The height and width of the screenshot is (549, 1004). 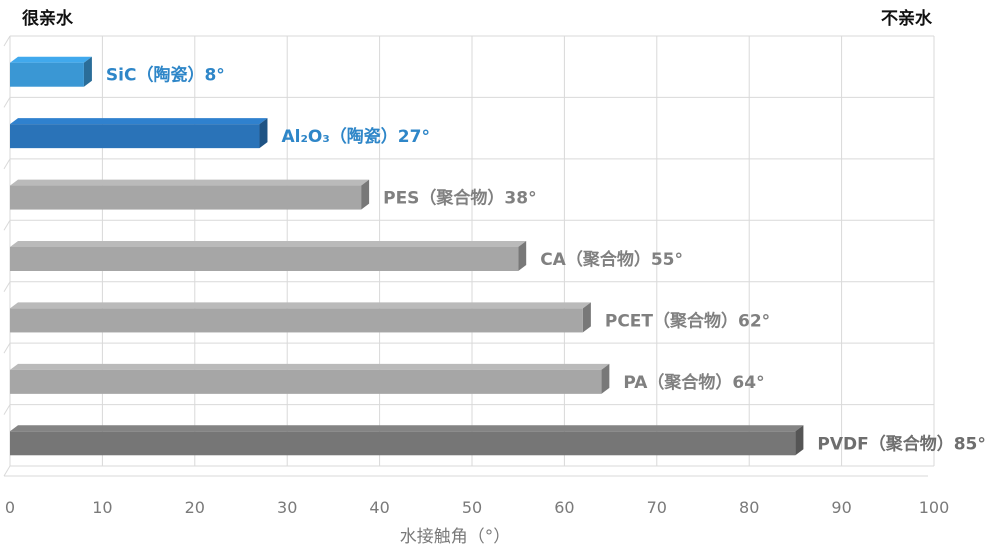 I want to click on x-tick-label: 70, so click(x=657, y=507).